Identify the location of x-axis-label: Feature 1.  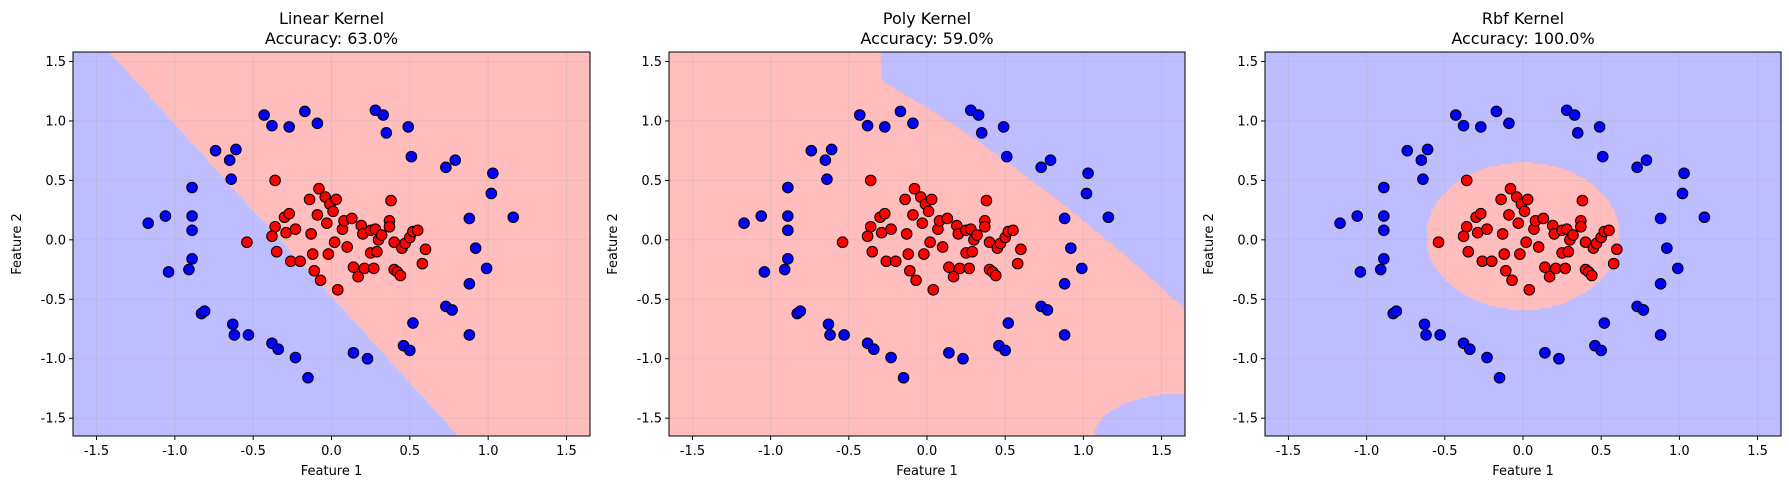
(332, 471).